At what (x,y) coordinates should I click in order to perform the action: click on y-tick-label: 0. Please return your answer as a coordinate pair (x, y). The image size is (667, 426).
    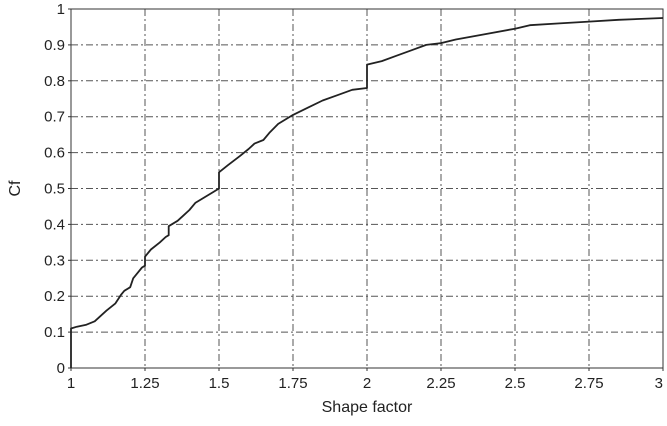
    Looking at the image, I should click on (61, 368).